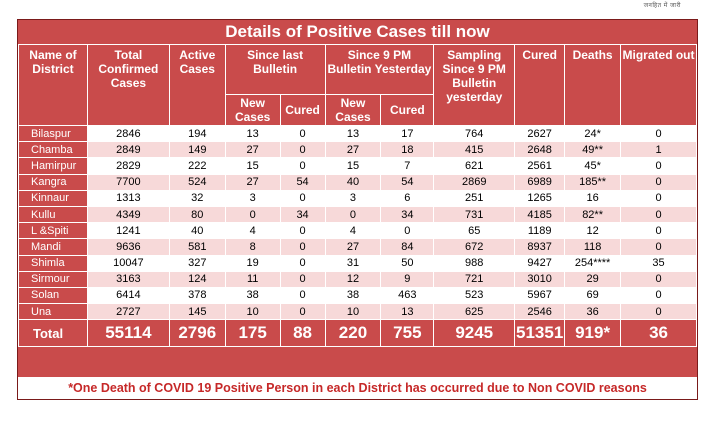 This screenshot has width=723, height=425. I want to click on active-cell: 222, so click(197, 166).